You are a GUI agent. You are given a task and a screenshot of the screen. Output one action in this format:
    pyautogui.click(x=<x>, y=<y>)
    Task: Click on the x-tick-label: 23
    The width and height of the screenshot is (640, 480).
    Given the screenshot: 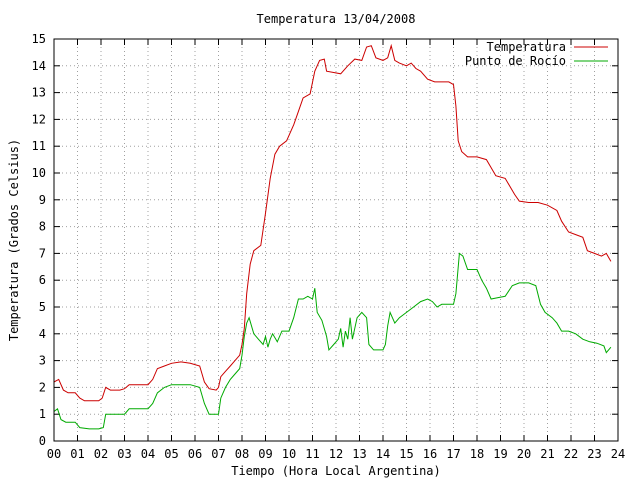 What is the action you would take?
    pyautogui.click(x=594, y=454)
    